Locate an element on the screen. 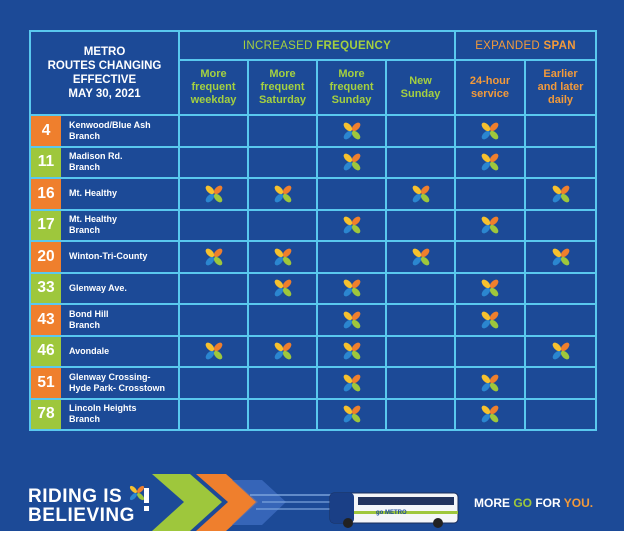 The image size is (624, 537). route-name-line: Winton-Tri-County is located at coordinates (108, 256).